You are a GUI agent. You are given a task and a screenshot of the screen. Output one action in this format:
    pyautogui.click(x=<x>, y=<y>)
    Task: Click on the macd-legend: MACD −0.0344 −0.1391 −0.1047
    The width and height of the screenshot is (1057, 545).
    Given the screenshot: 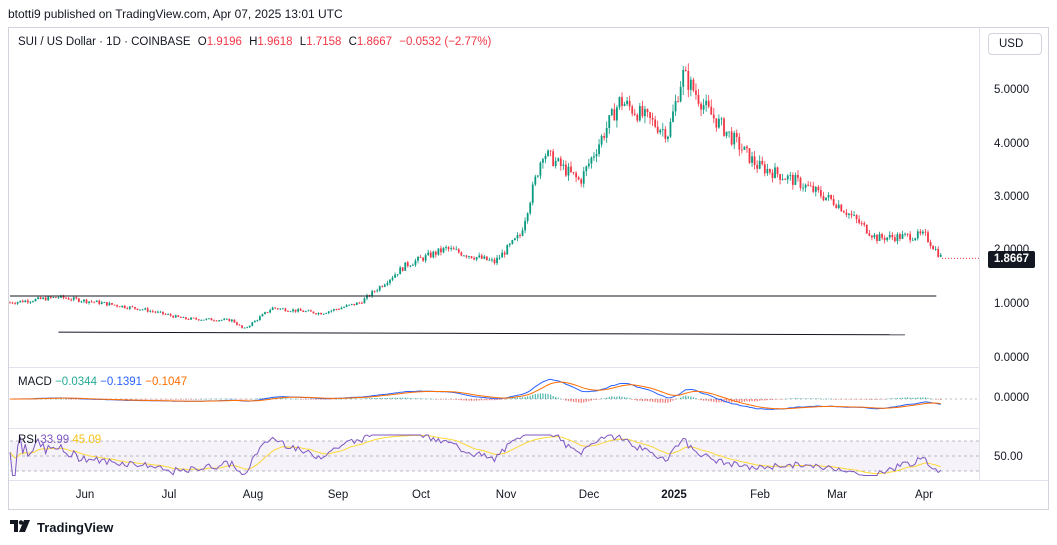 What is the action you would take?
    pyautogui.click(x=102, y=382)
    